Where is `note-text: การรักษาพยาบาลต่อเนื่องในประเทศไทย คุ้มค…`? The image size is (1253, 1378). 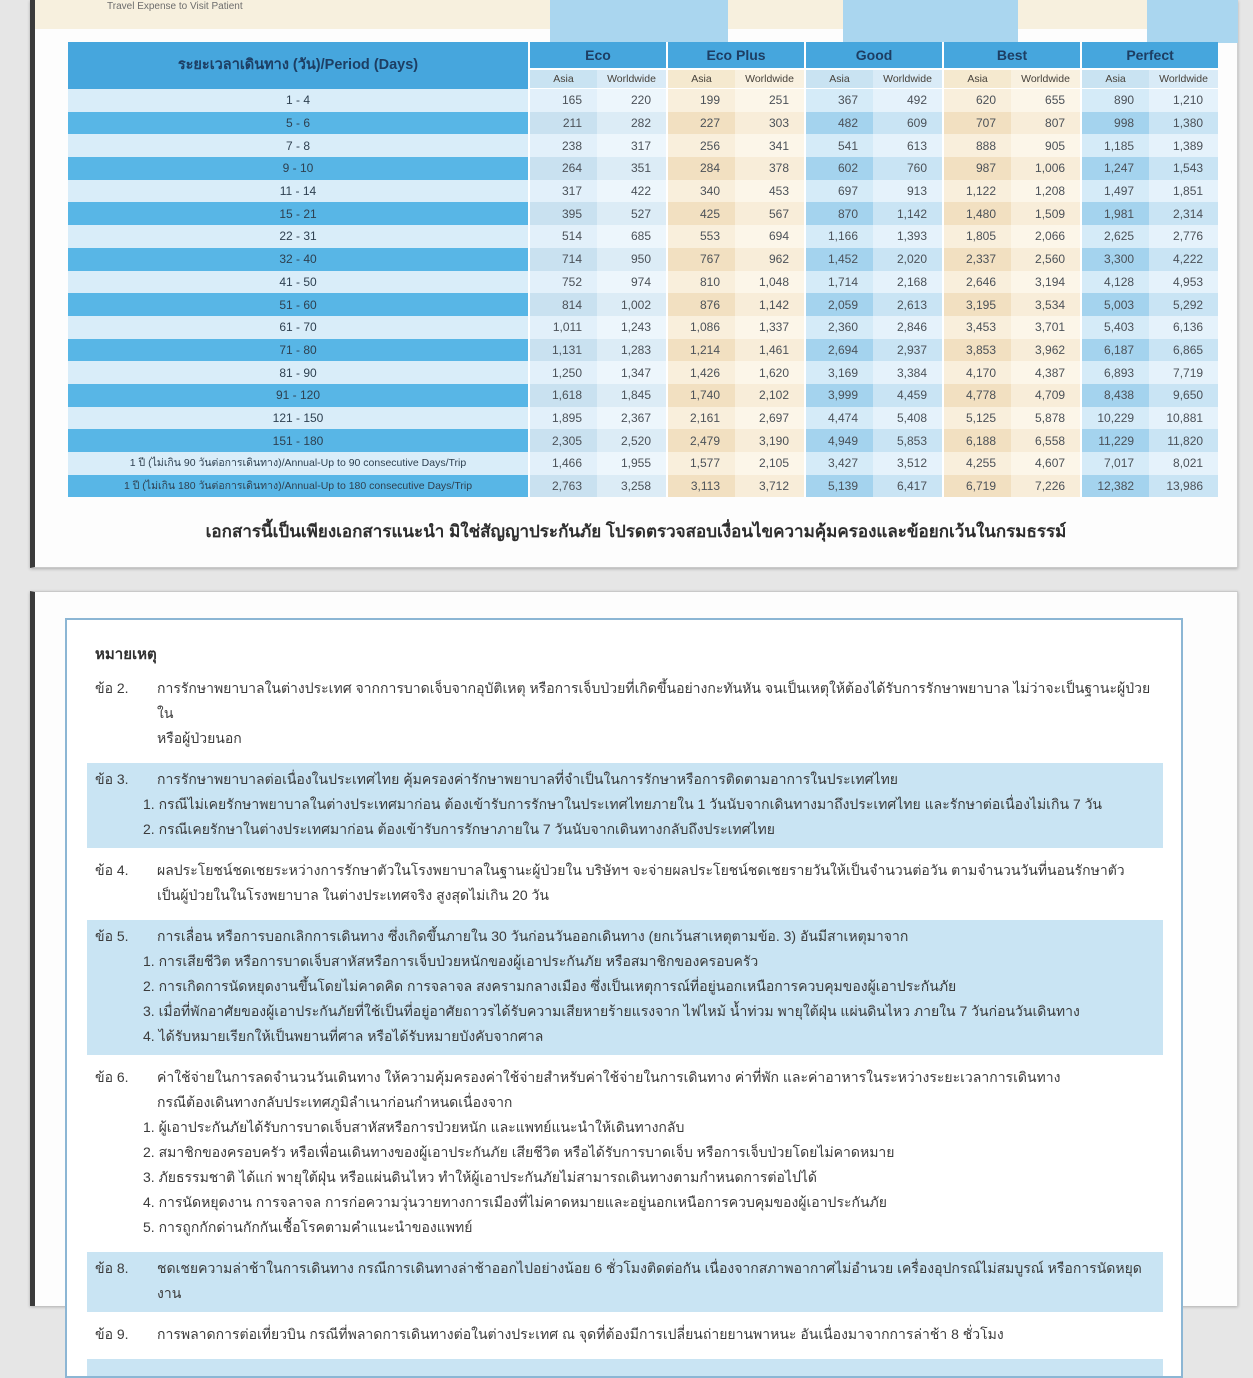
note-text: การรักษาพยาบาลต่อเนื่องในประเทศไทย คุ้มค… is located at coordinates (528, 779).